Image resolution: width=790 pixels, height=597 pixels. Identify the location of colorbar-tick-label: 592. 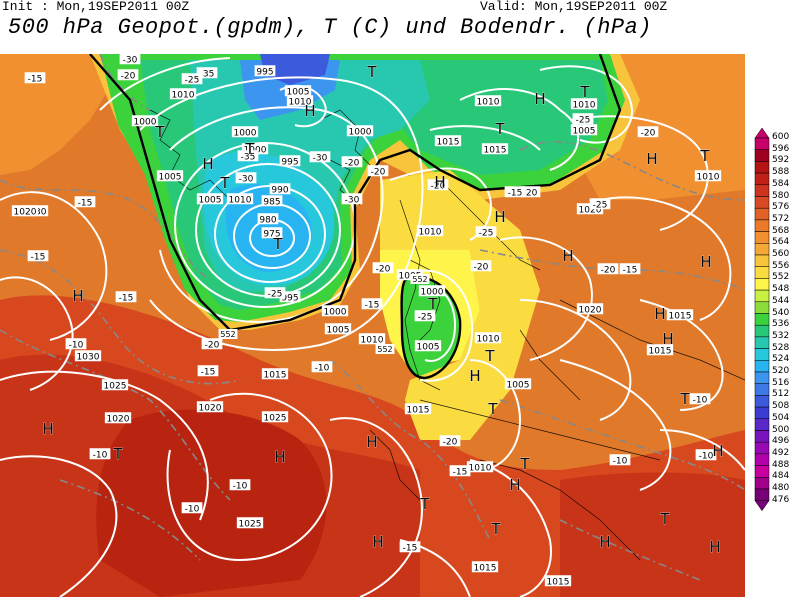
(781, 160).